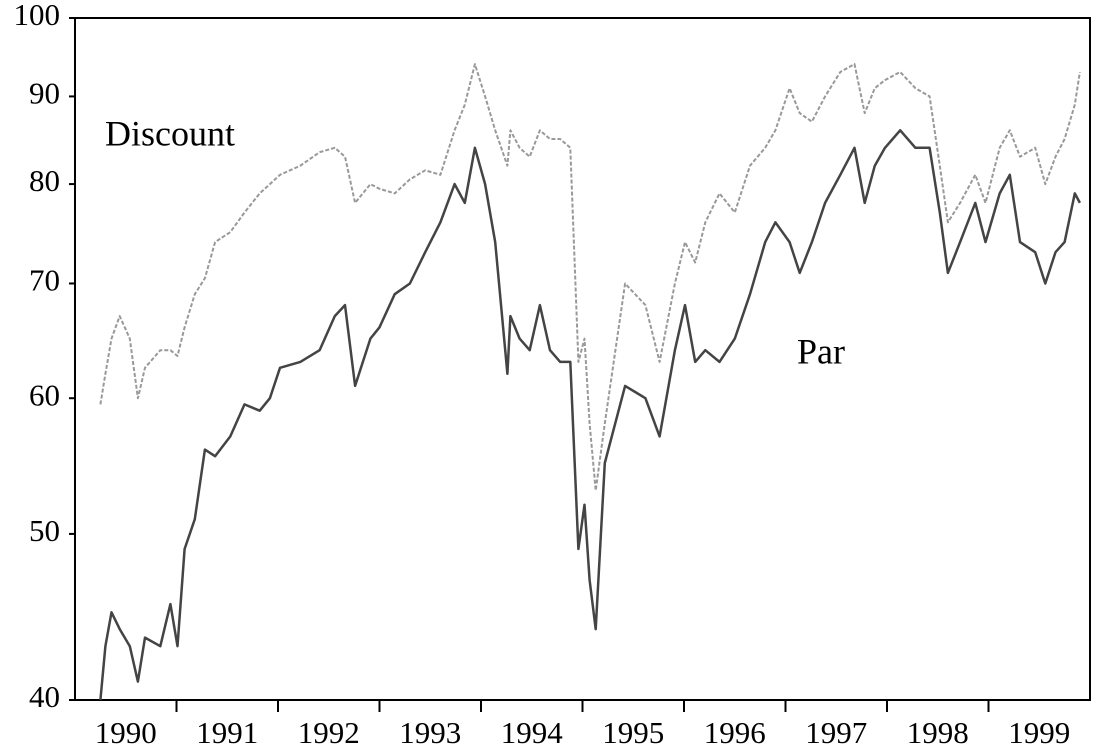  I want to click on y-tick-label: 100, so click(37, 16).